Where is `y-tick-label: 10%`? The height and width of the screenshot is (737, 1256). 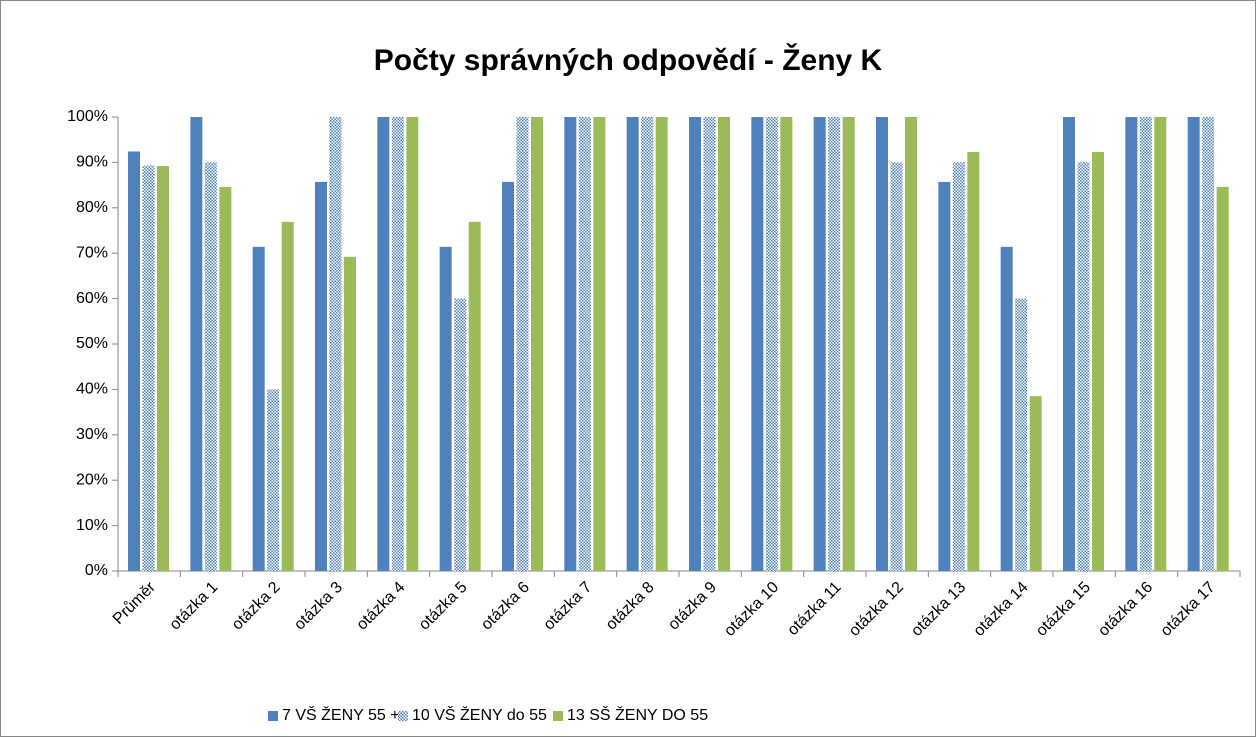
y-tick-label: 10% is located at coordinates (92, 525).